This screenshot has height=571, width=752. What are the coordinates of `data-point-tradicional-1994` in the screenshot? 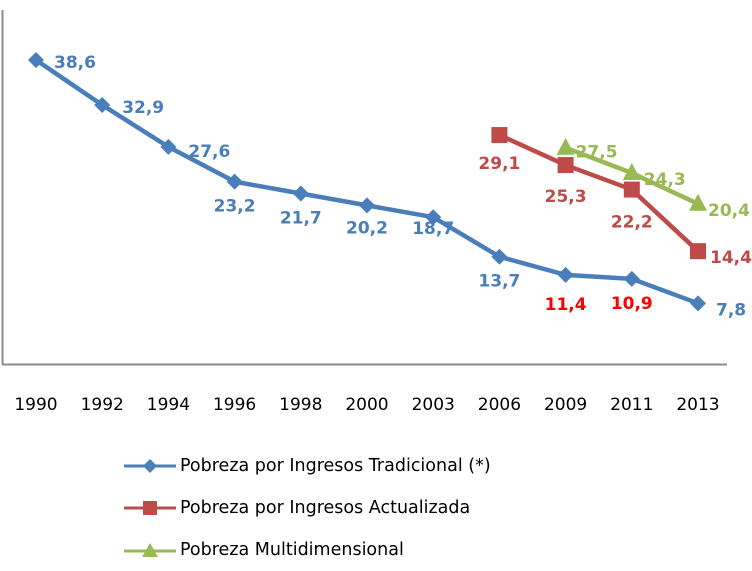 It's located at (168, 146).